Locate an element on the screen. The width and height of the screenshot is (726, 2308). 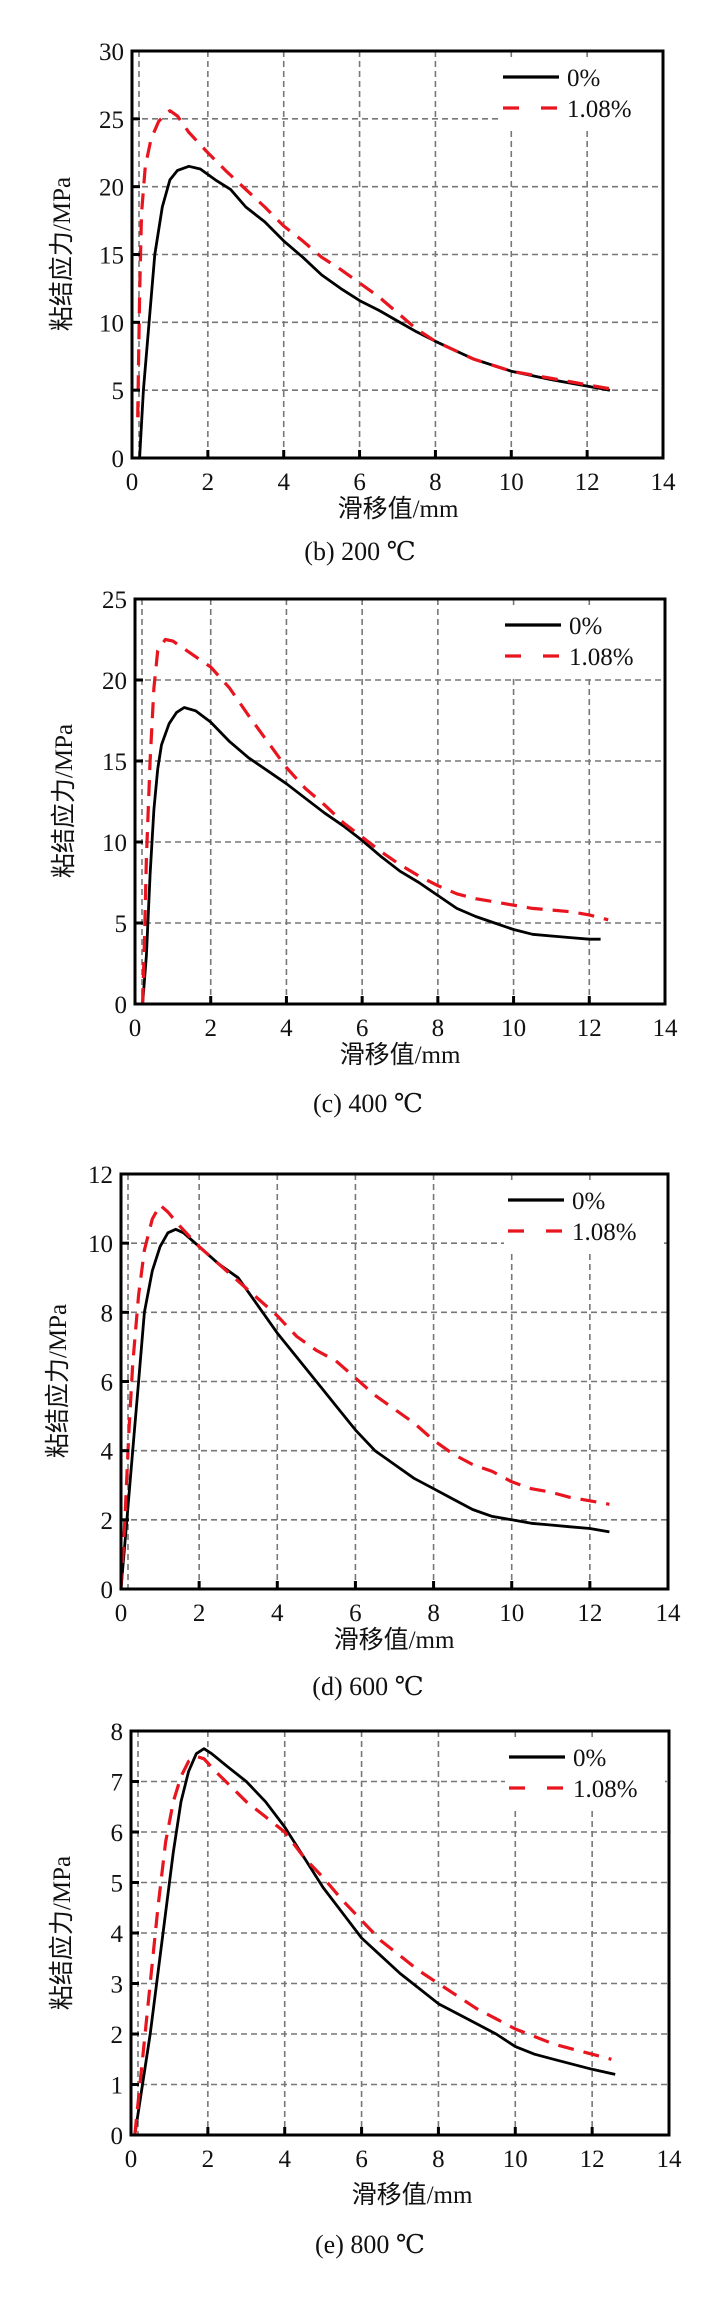
grid is located at coordinates (400, 801).